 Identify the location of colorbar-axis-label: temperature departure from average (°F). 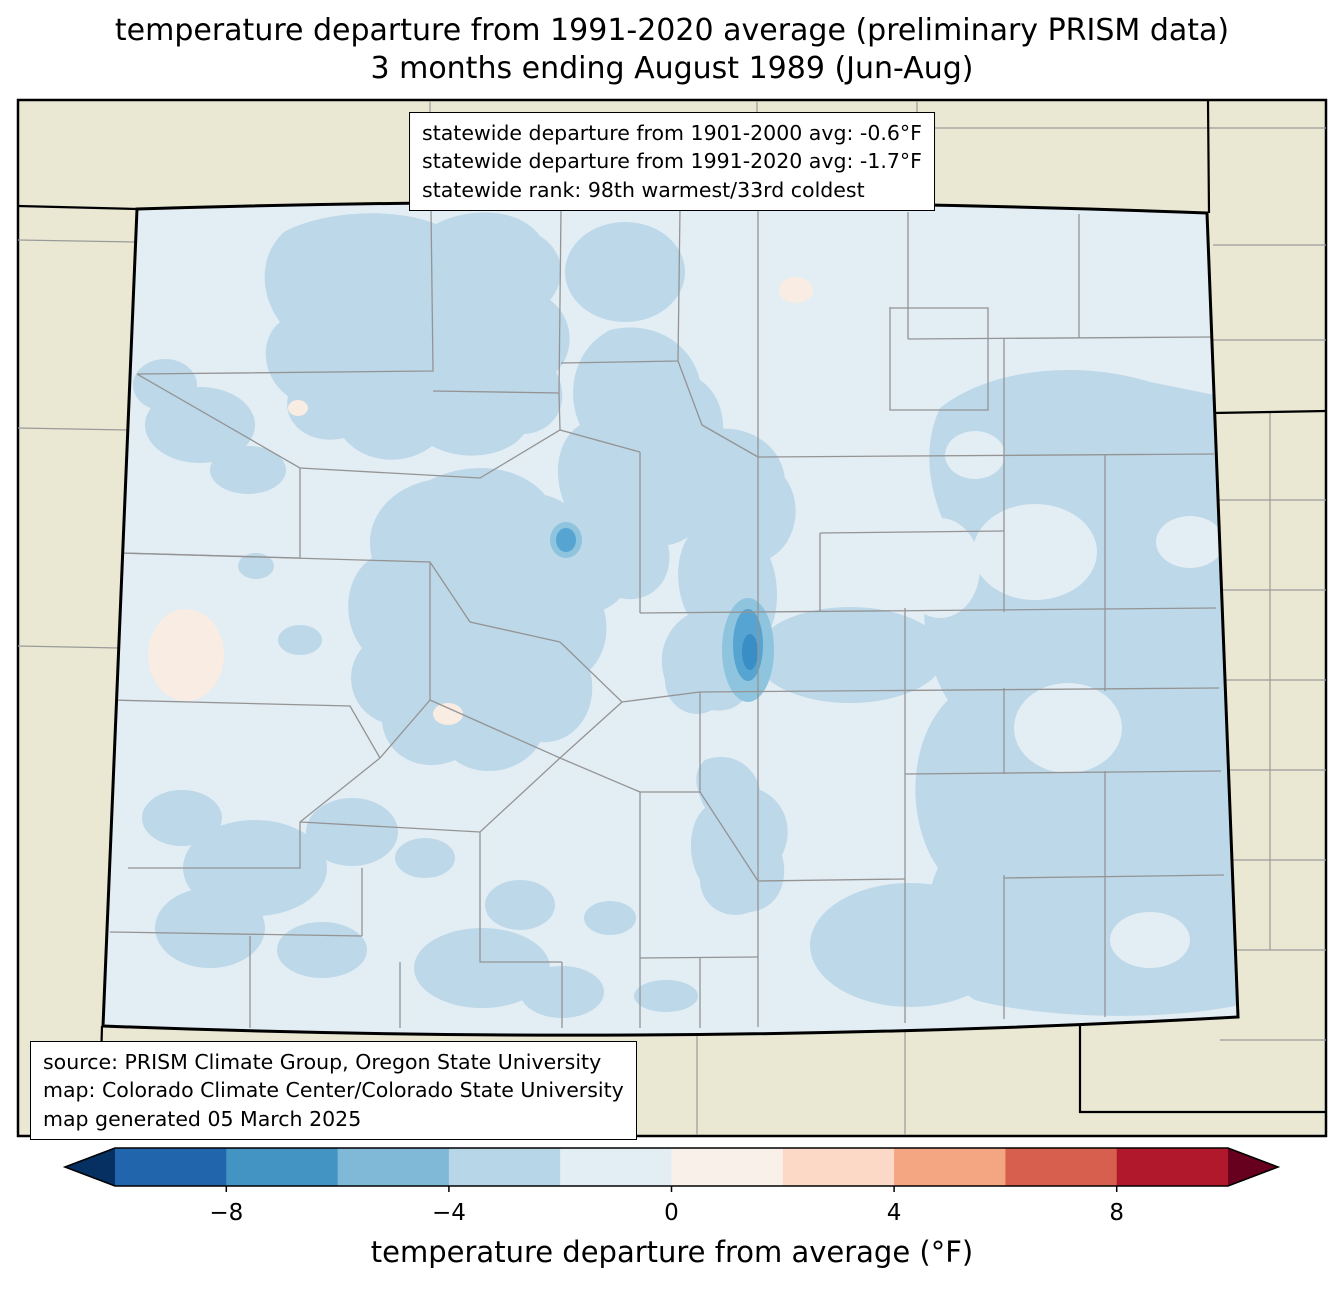
(672, 1252).